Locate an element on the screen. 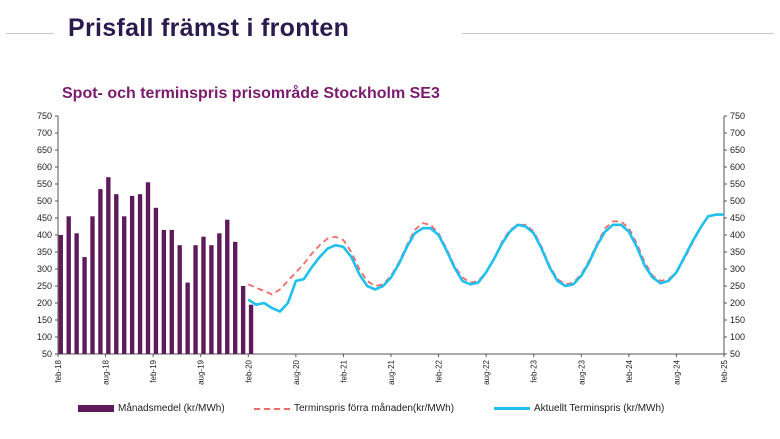  y-tick-label-left: 100 is located at coordinates (44, 337).